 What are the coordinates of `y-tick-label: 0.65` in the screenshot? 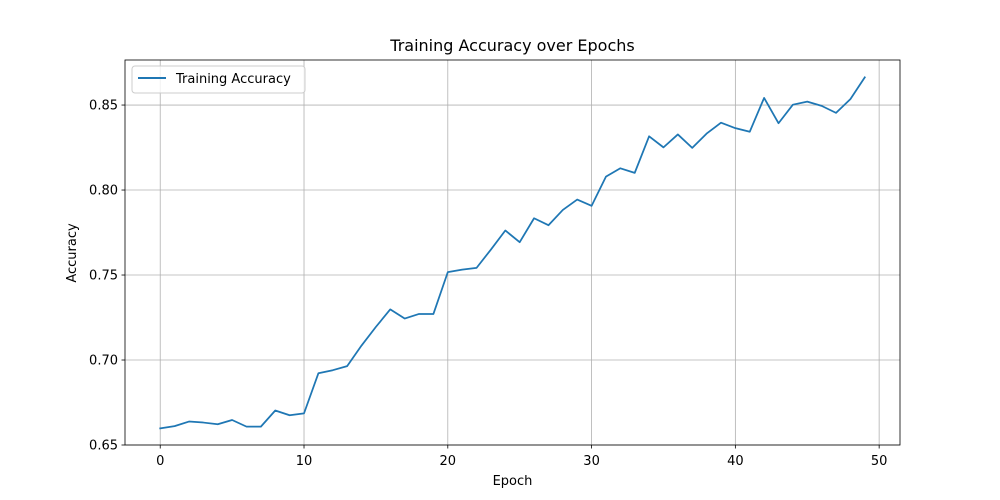 It's located at (103, 446).